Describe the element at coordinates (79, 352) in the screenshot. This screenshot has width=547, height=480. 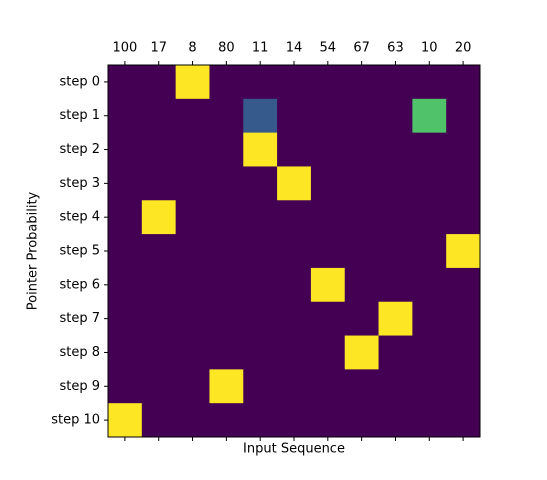
I see `y-tick-label: step 8` at that location.